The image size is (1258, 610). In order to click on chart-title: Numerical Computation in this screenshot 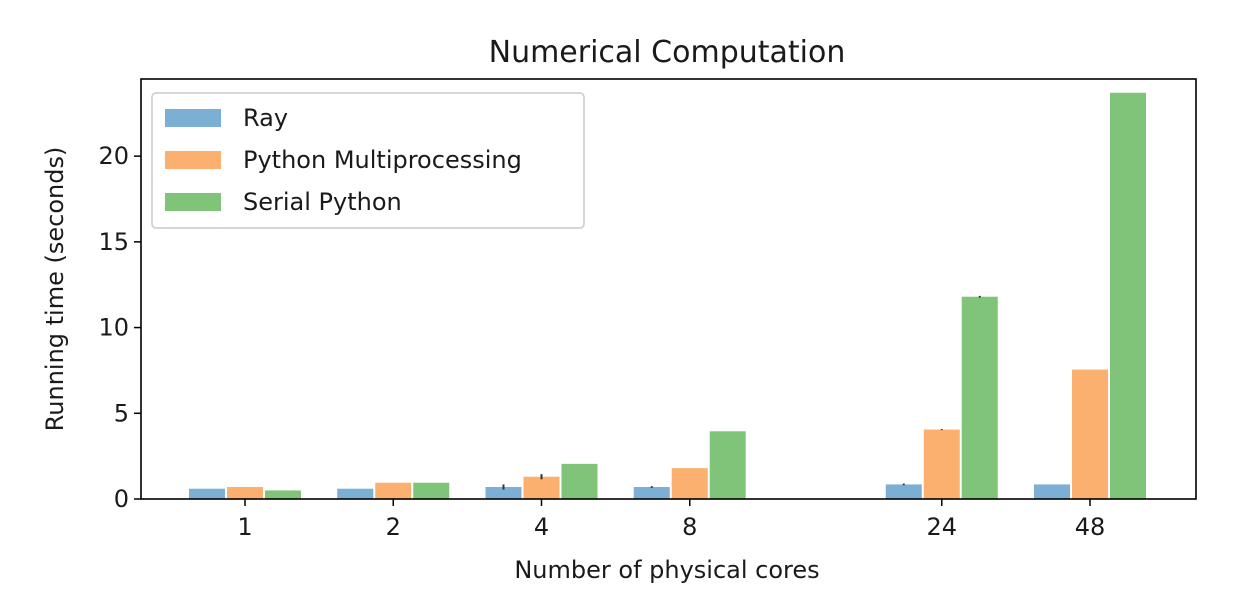, I will do `click(667, 52)`.